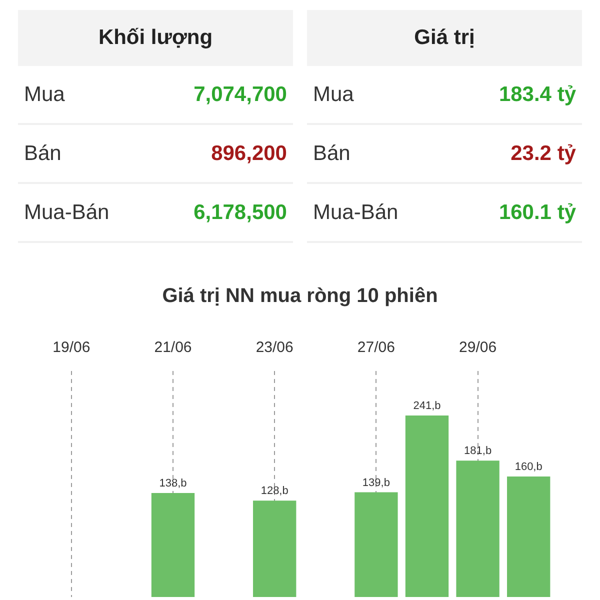 The image size is (600, 600). Describe the element at coordinates (300, 297) in the screenshot. I see `chart-title: Giá trị NN mua ròng 10 phiên` at that location.